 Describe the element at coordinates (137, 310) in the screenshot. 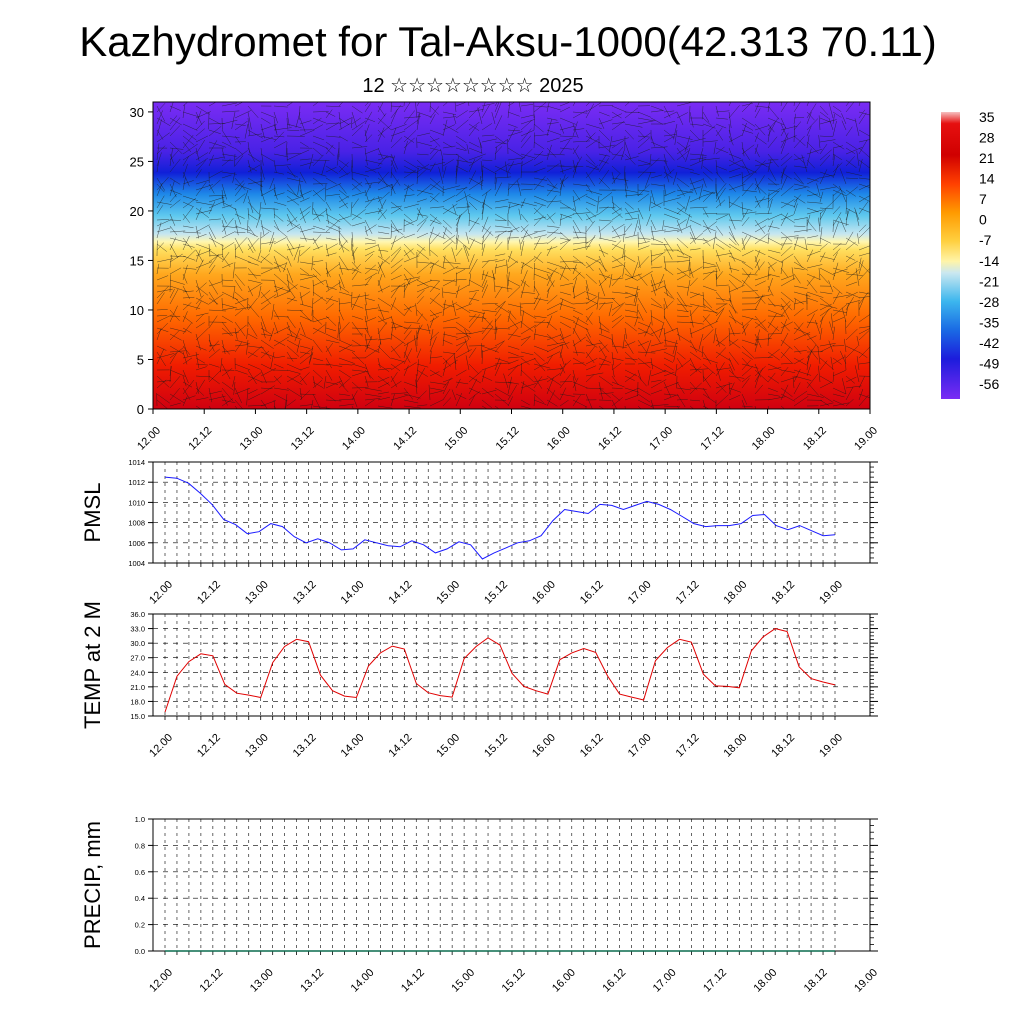

I see `xs-y-tick-label: 10` at that location.